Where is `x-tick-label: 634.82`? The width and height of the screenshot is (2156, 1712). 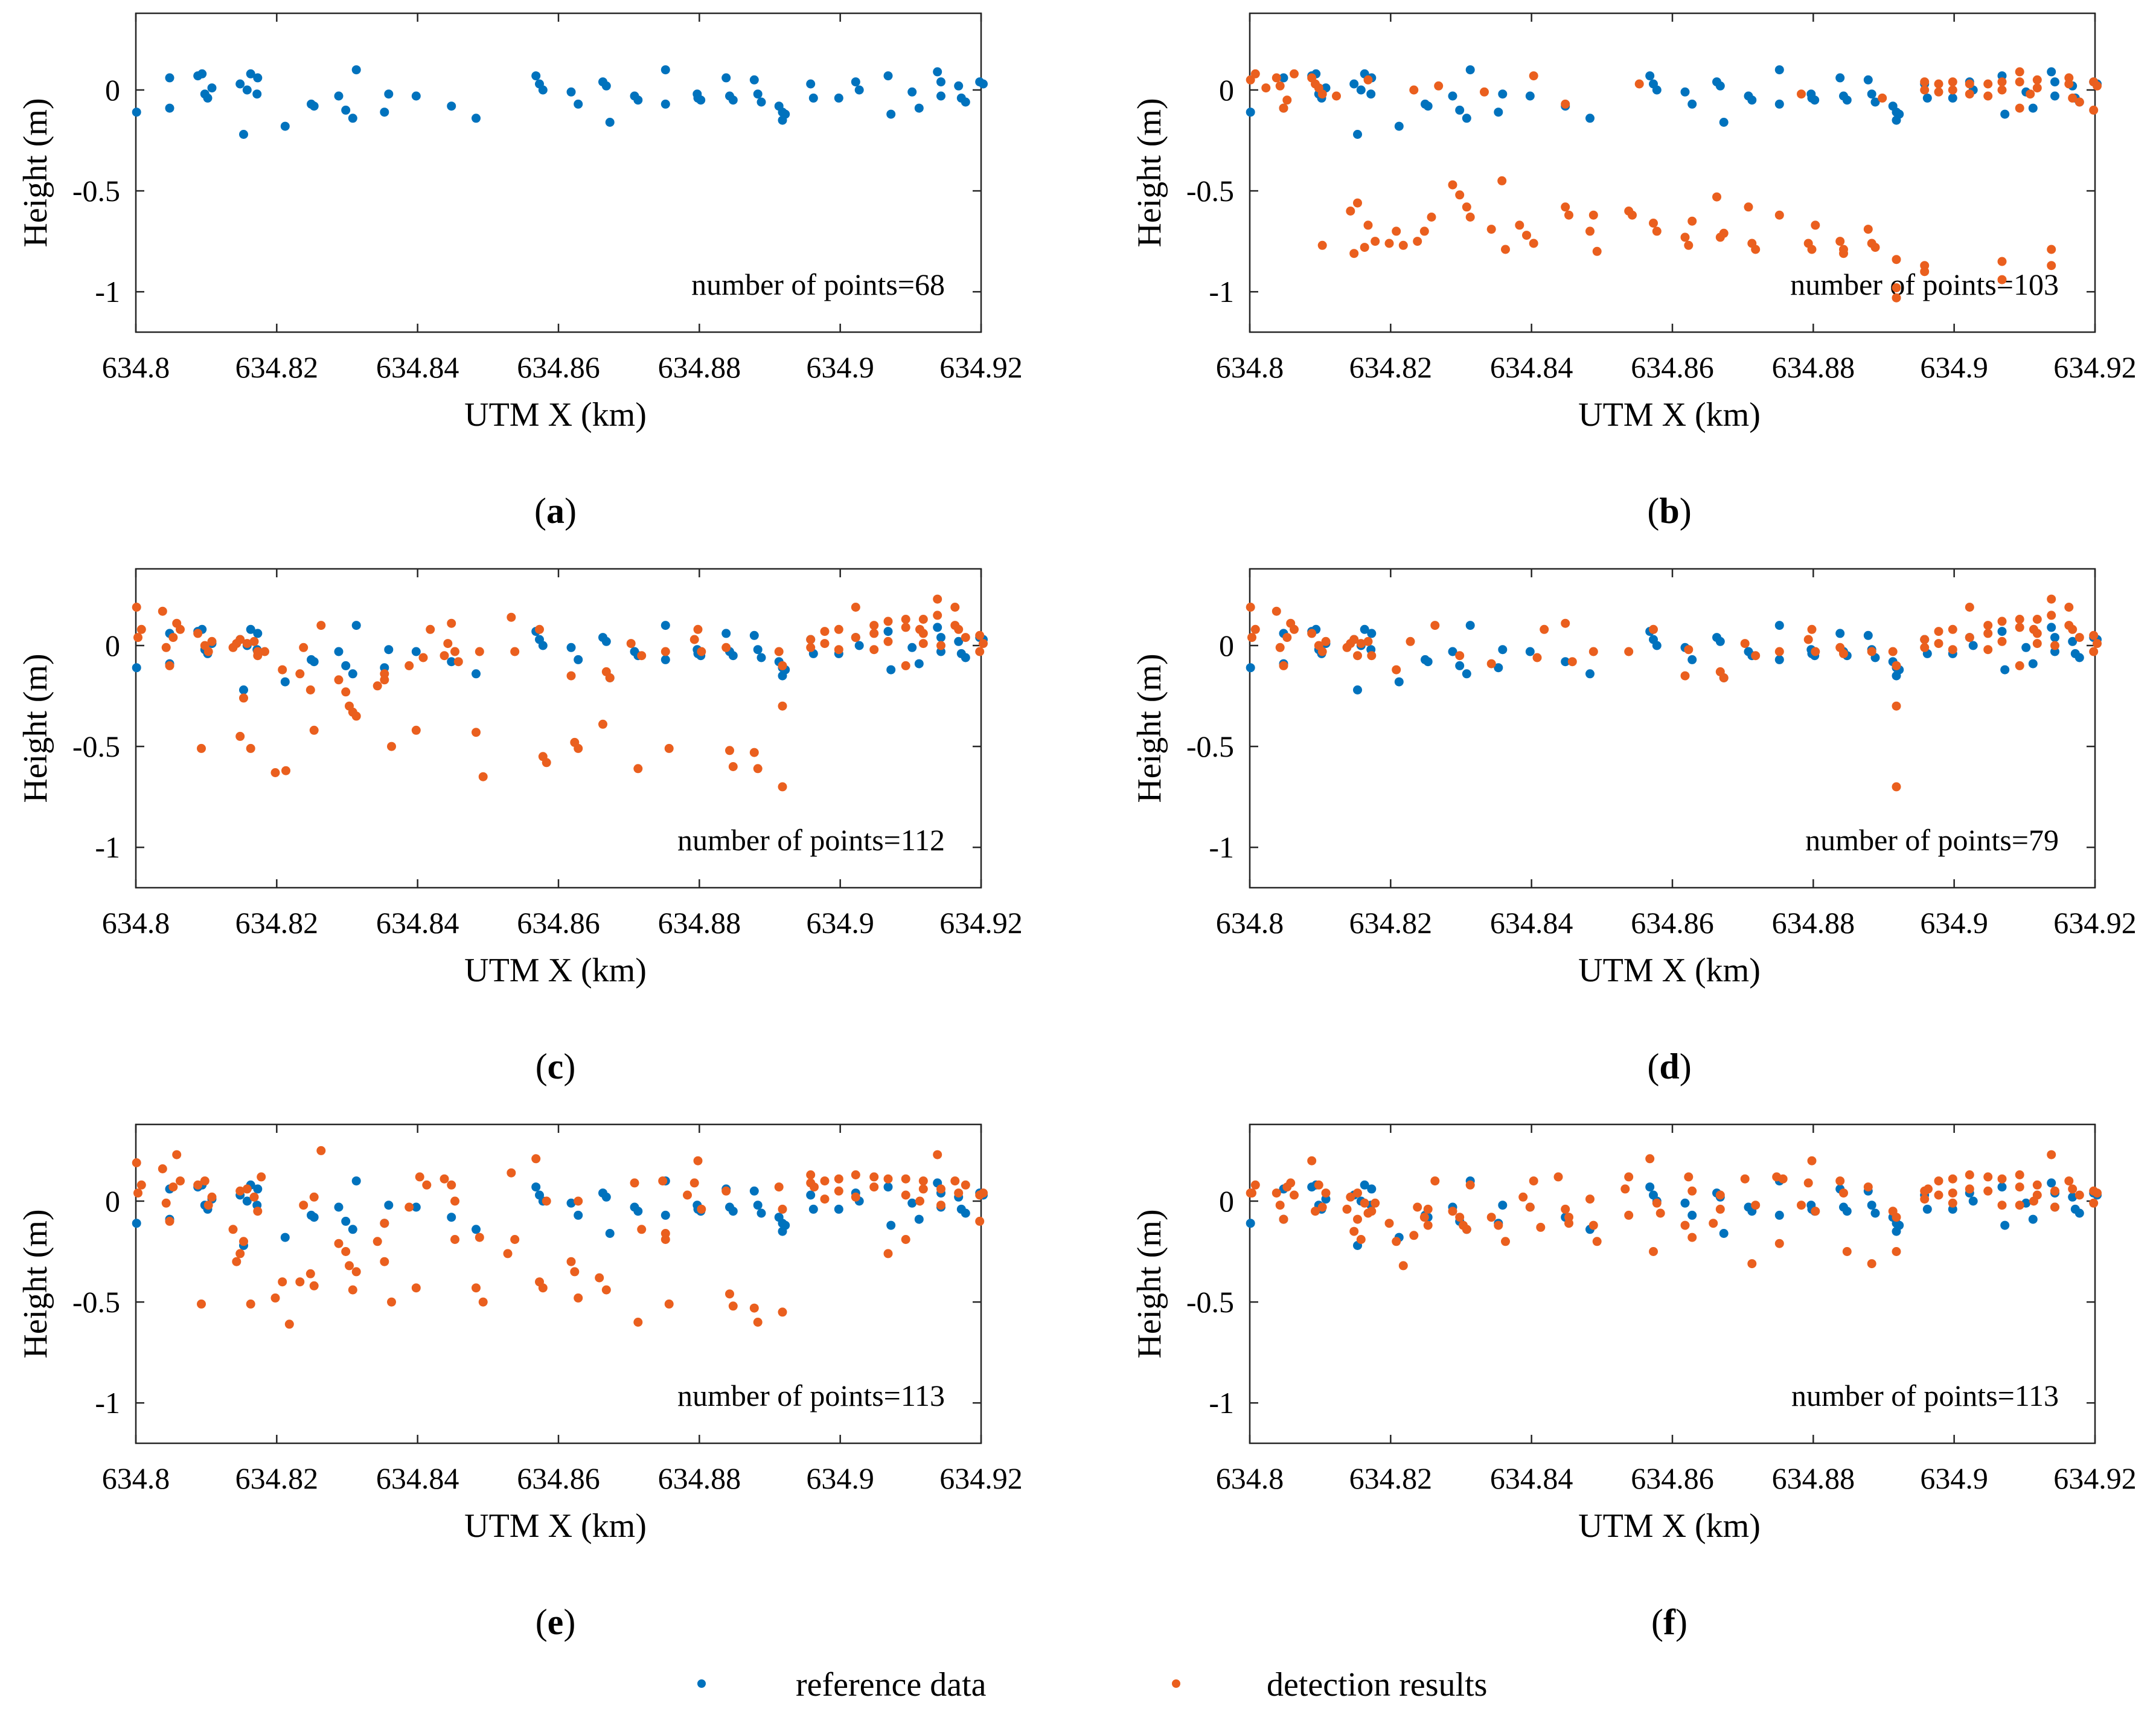 x-tick-label: 634.82 is located at coordinates (1391, 367).